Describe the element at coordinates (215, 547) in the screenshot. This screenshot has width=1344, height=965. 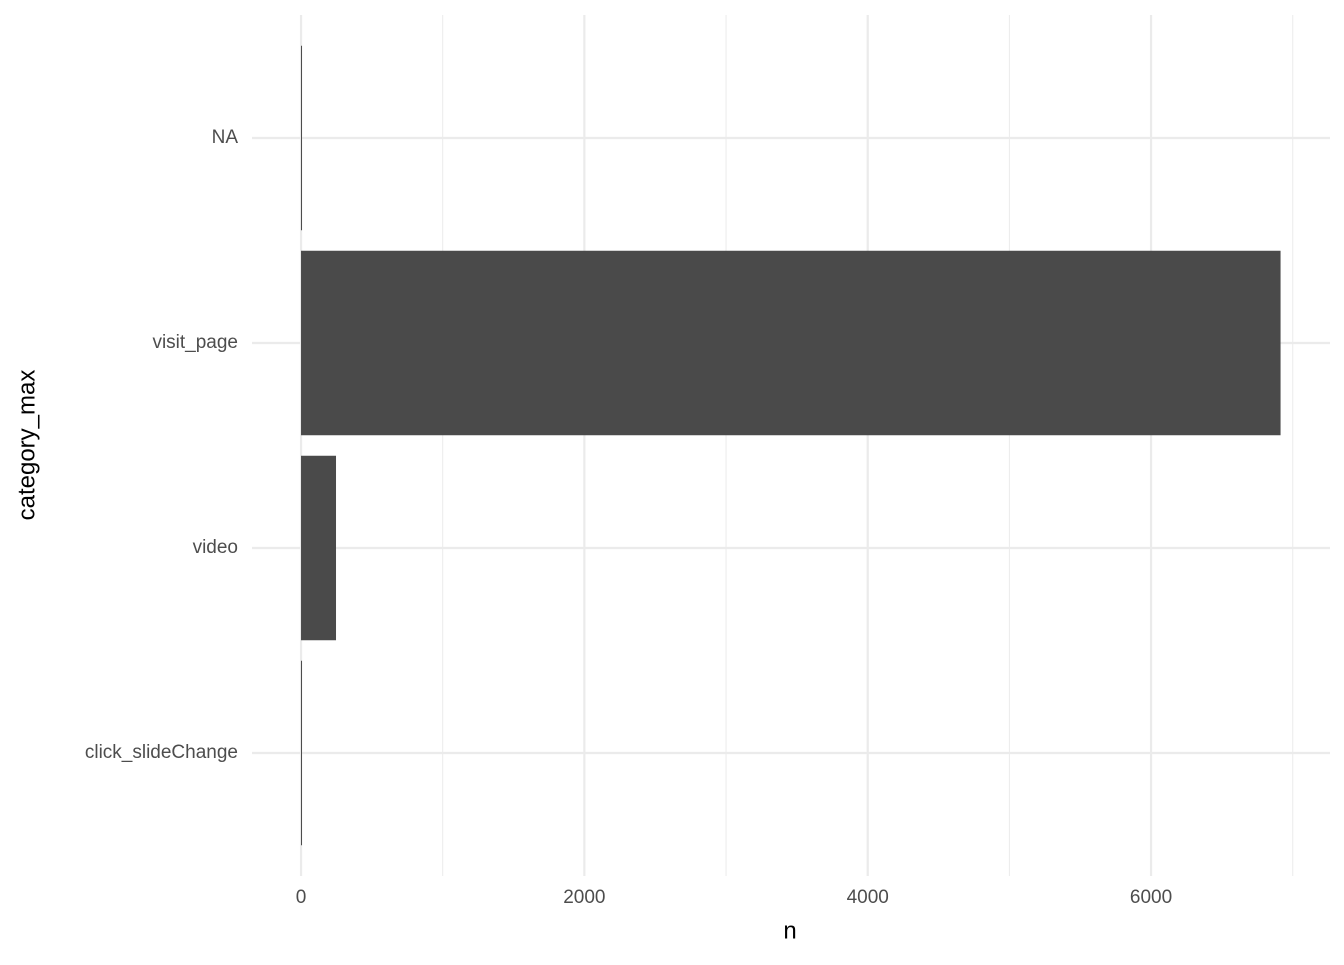
I see `y-tick-label: video` at that location.